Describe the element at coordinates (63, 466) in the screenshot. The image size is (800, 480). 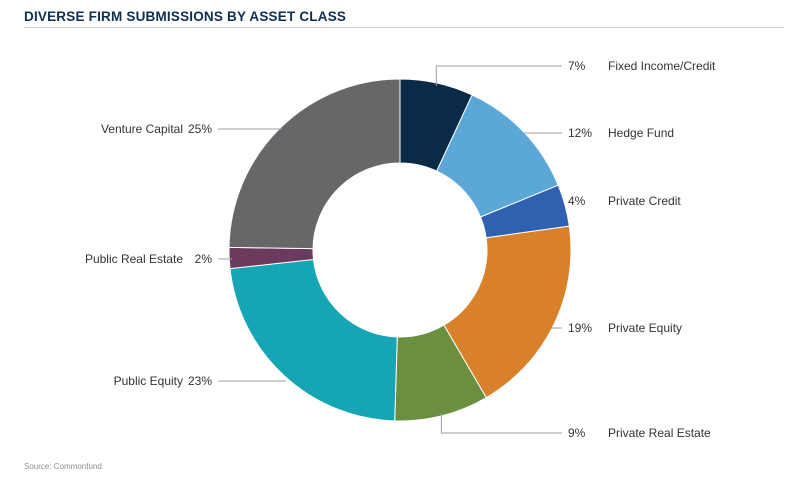
I see `source-note: Source: Commonfund` at that location.